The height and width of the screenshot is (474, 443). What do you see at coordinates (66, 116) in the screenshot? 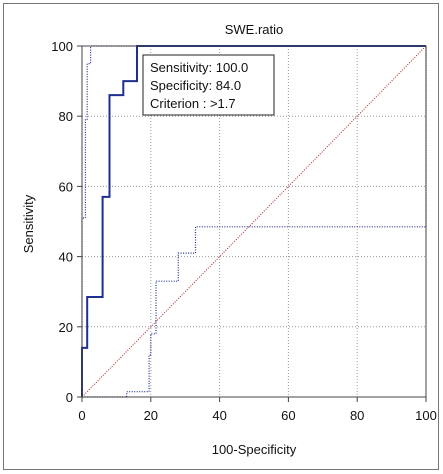
I see `y-tick-label: 80` at bounding box center [66, 116].